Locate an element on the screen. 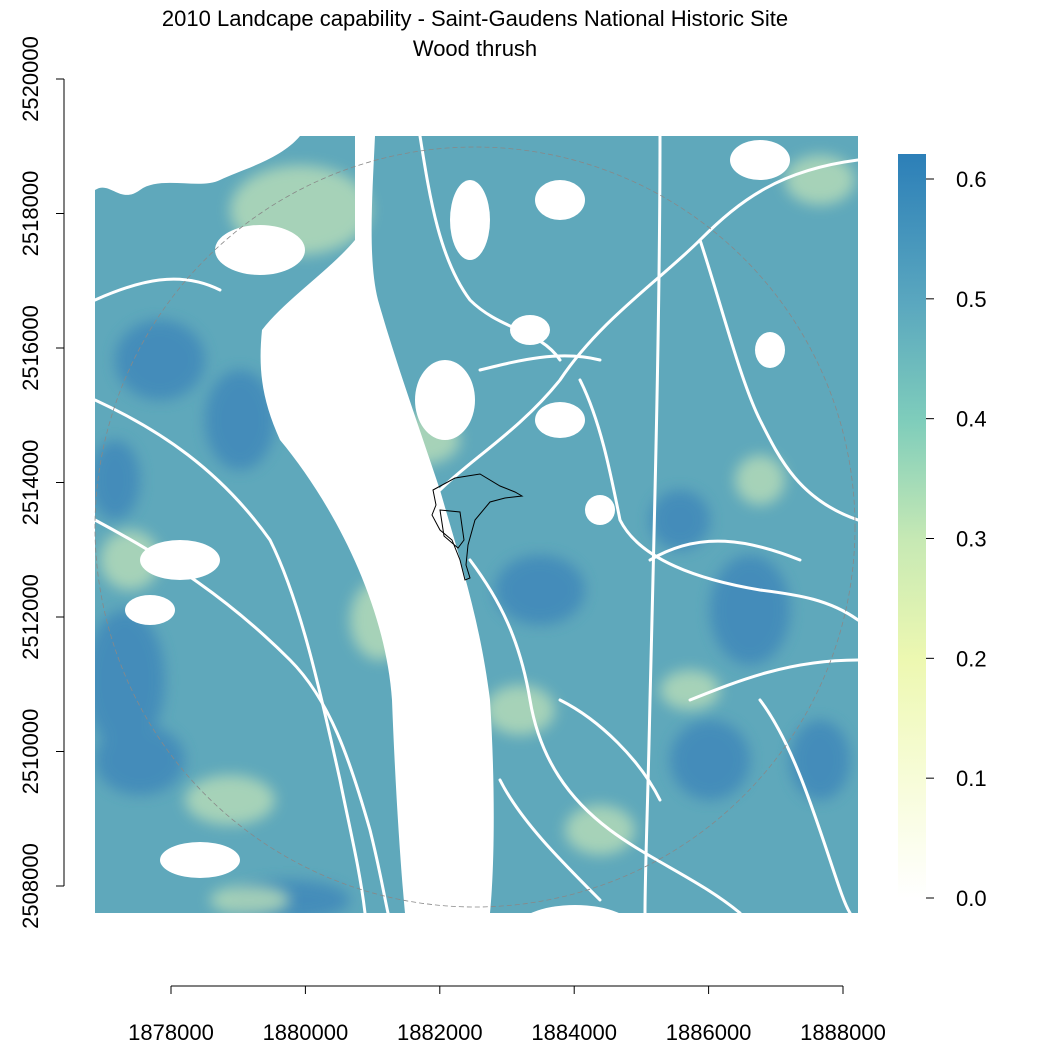 This screenshot has width=1050, height=1050. y-tick-label: 2508000 is located at coordinates (30, 886).